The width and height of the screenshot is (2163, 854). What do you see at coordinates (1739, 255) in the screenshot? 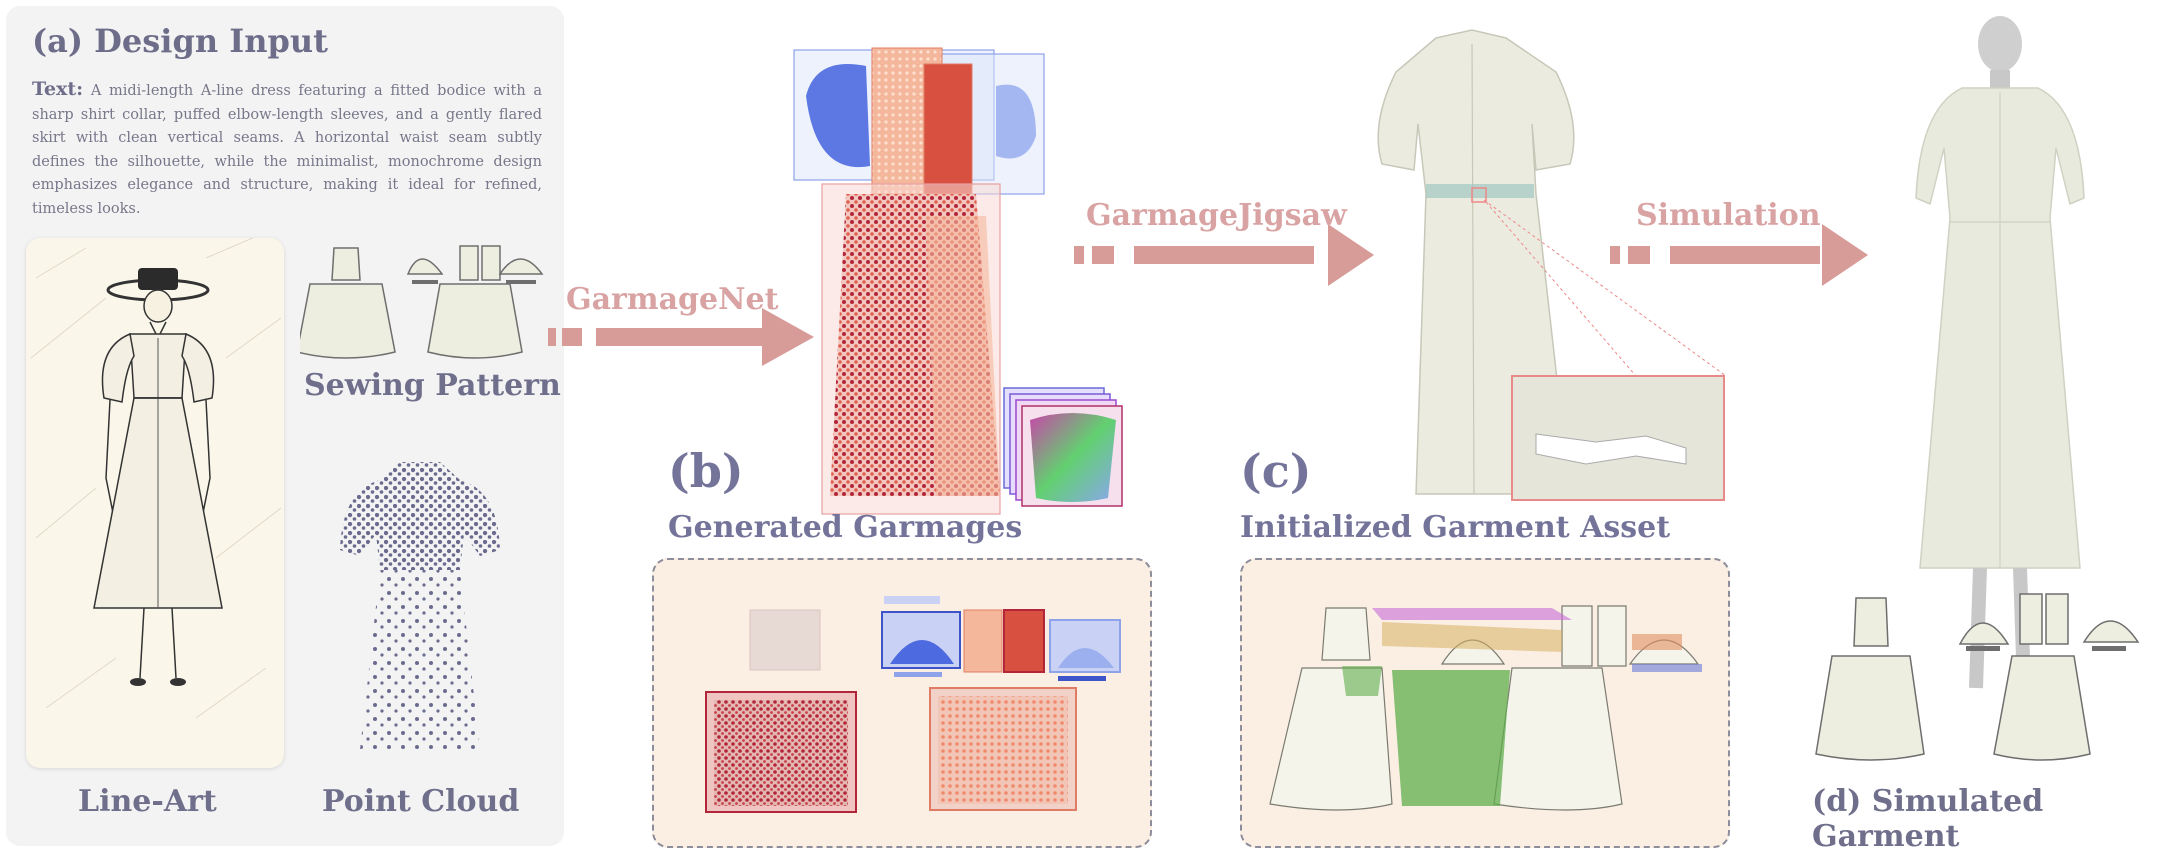
I see `simulation-arrow` at bounding box center [1739, 255].